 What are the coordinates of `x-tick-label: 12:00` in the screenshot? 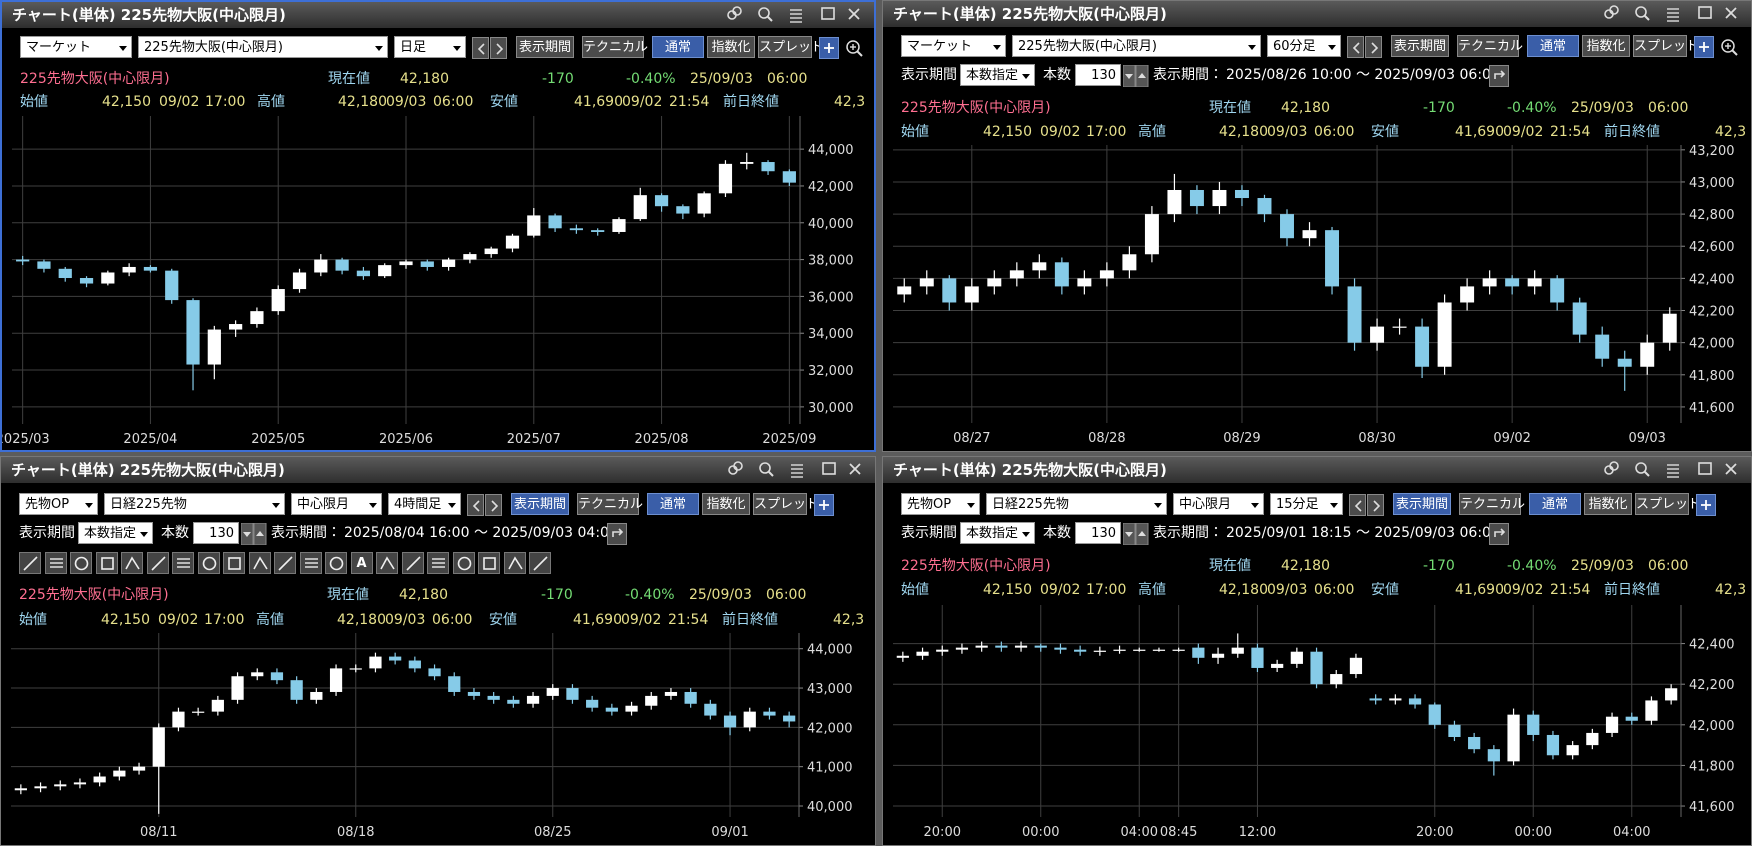 It's located at (1257, 832).